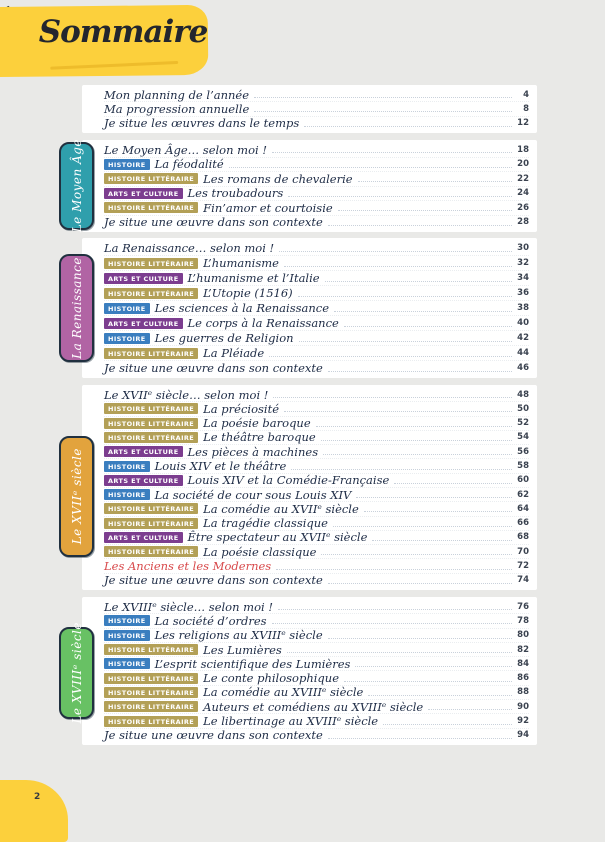 This screenshot has height=842, width=605. Describe the element at coordinates (268, 207) in the screenshot. I see `entry-title: Fin’amor et courtoisie` at that location.